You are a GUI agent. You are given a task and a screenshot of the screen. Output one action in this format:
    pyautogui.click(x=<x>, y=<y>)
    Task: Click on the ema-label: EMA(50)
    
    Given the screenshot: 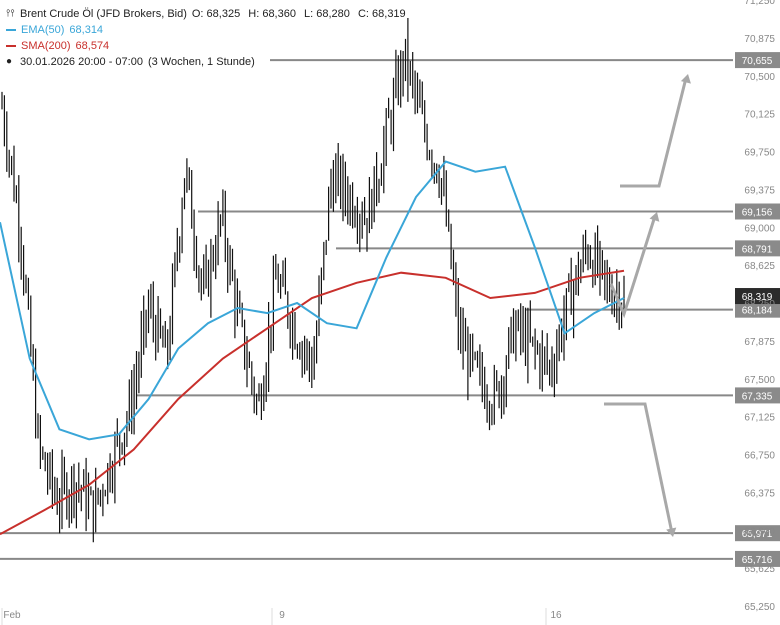 What is the action you would take?
    pyautogui.click(x=43, y=30)
    